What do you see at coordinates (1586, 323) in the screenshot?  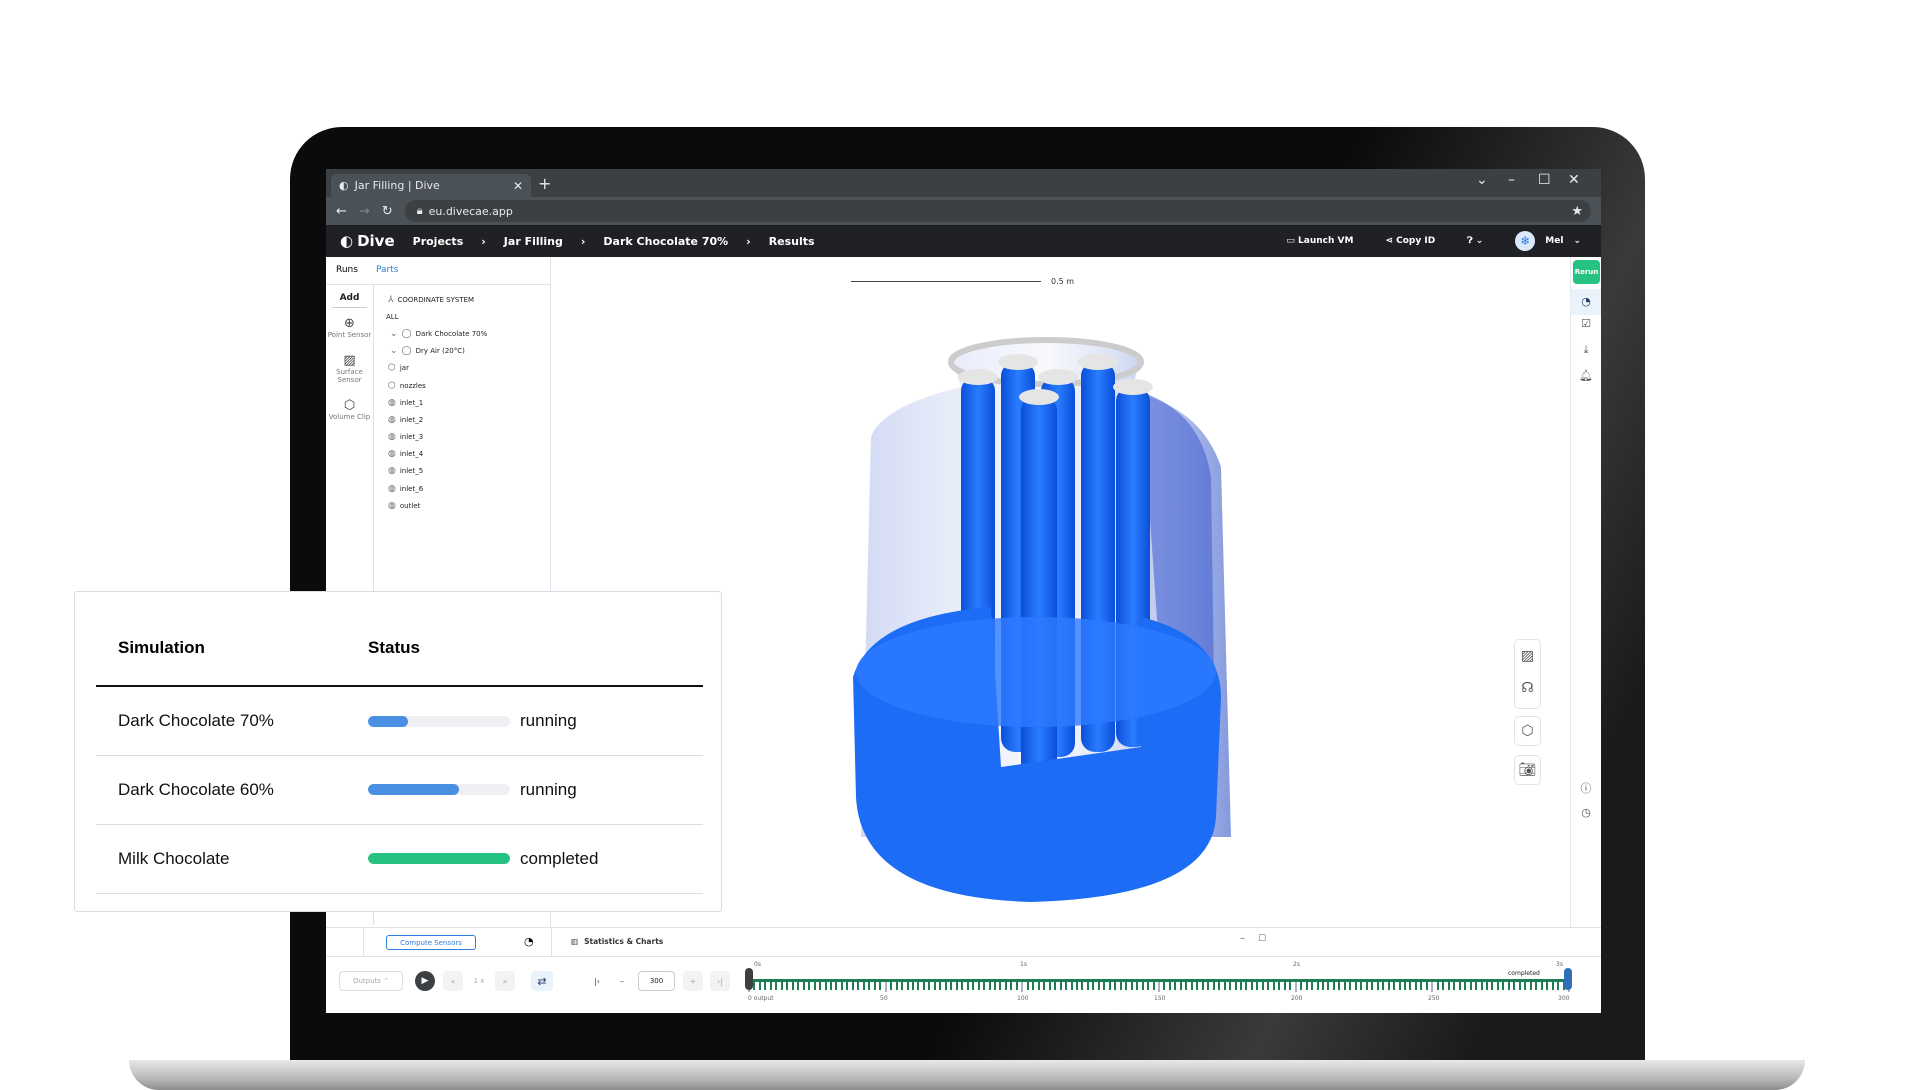 I see `checklist-icon: ☑` at bounding box center [1586, 323].